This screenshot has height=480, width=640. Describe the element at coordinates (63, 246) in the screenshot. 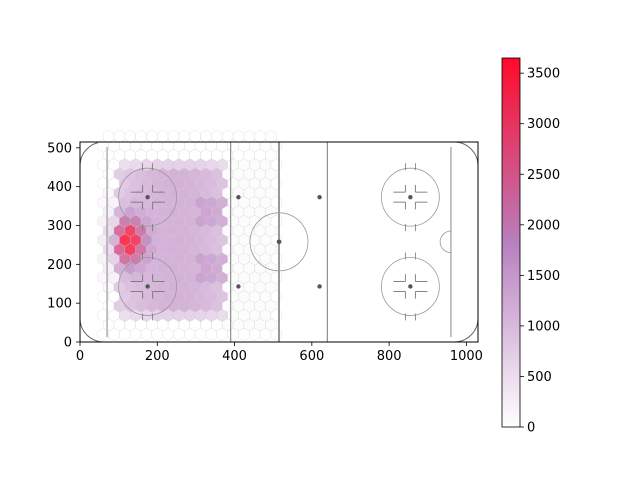

I see `y-axis: 0 100 200 300 400 500` at that location.